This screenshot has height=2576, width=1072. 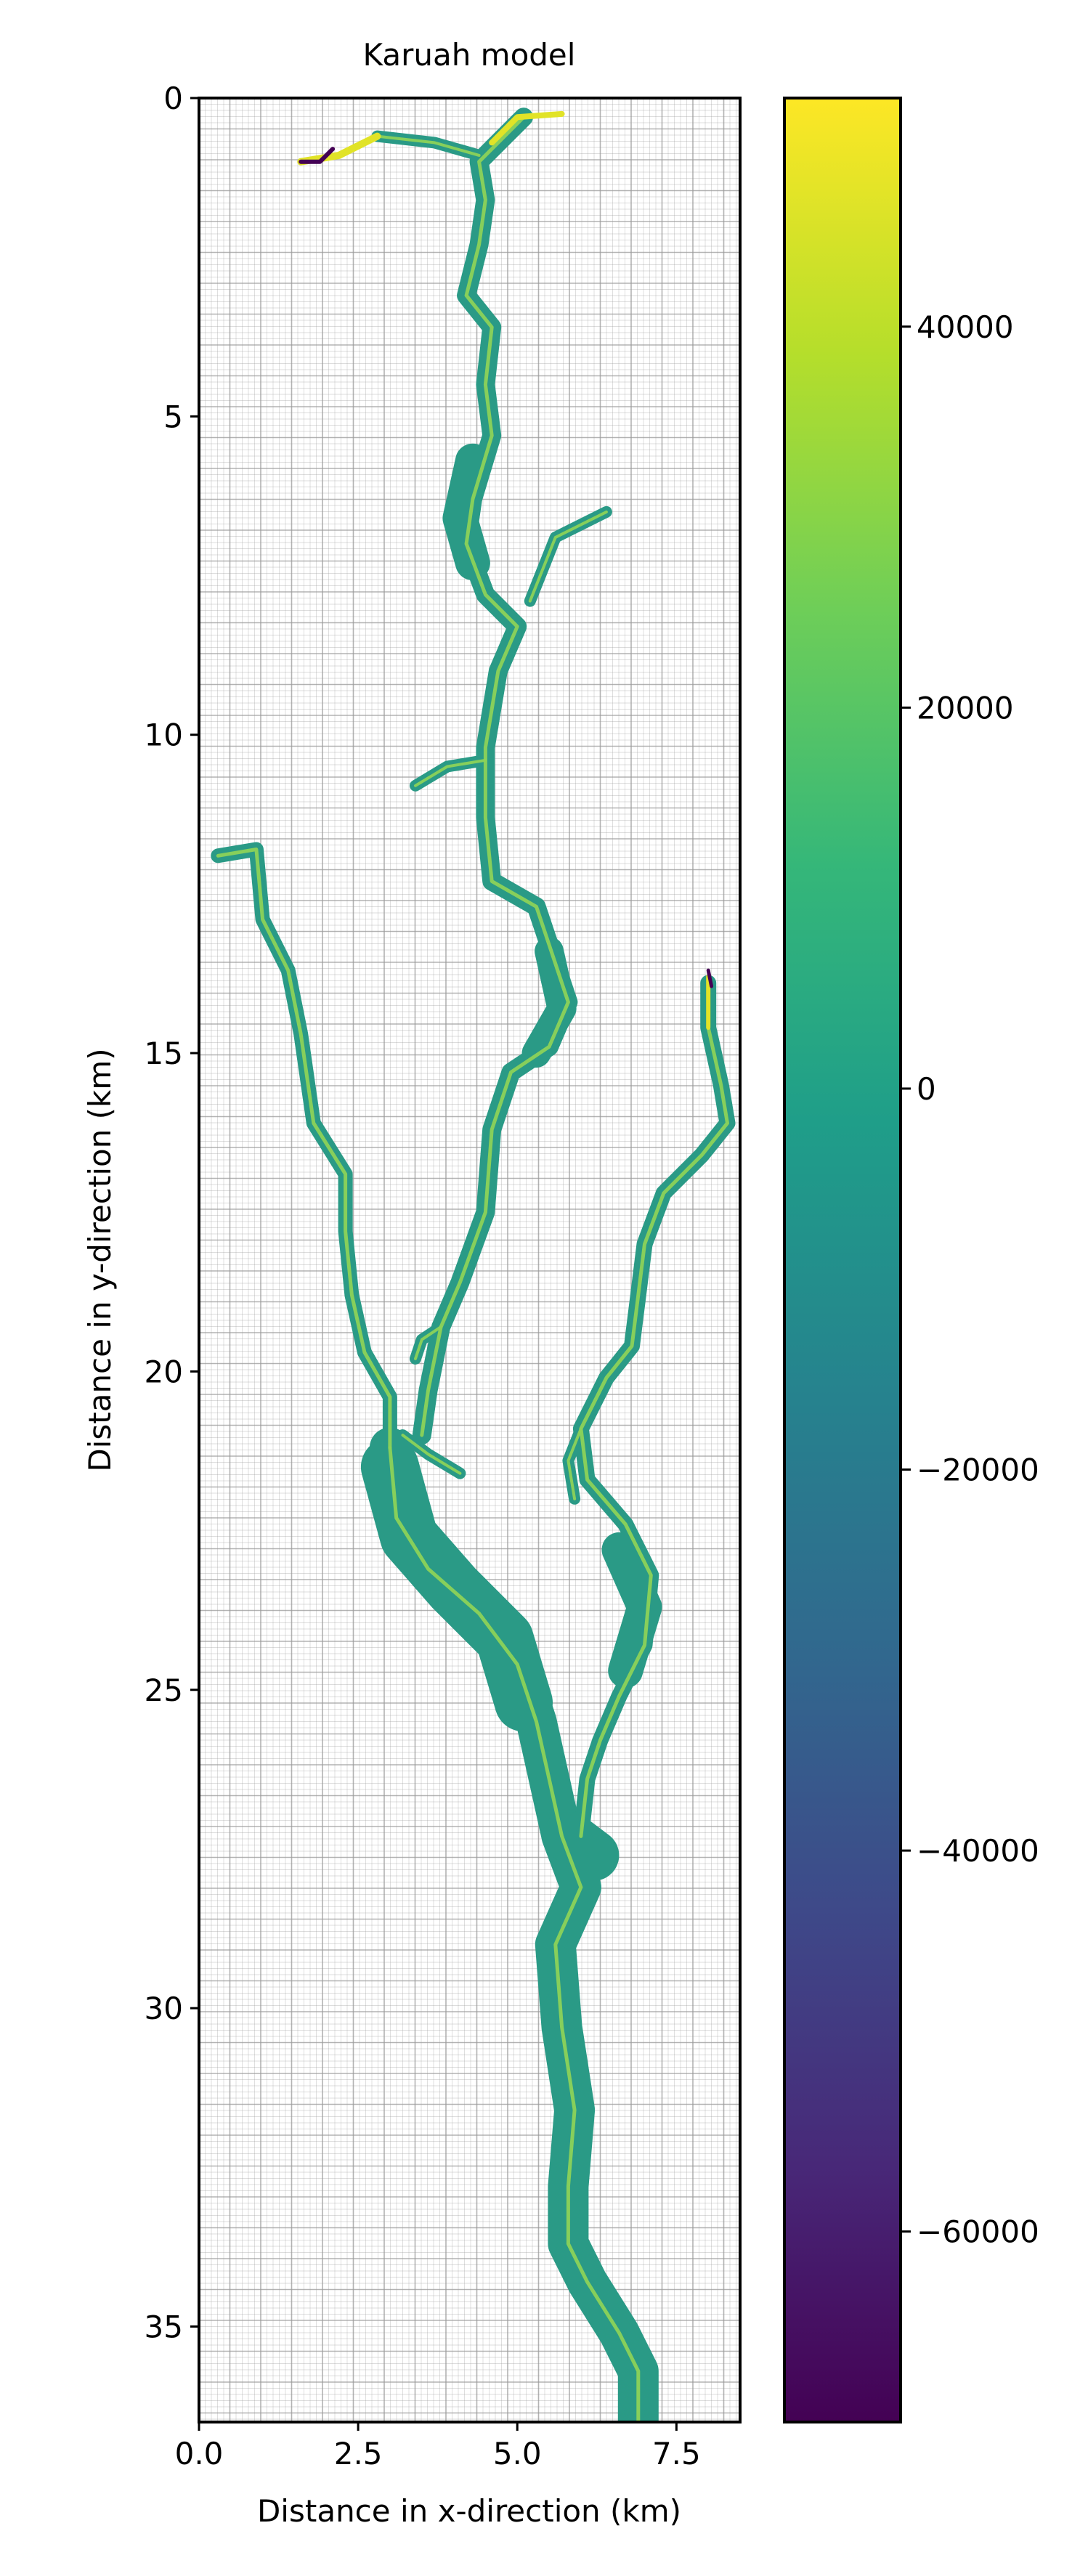 What do you see at coordinates (164, 2008) in the screenshot?
I see `y-tick-label: 30` at bounding box center [164, 2008].